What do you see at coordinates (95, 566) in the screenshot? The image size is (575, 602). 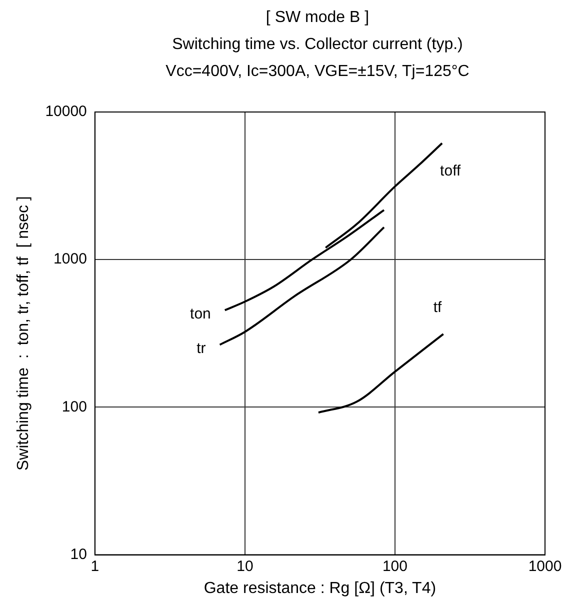 I see `x-tick-label: 1` at bounding box center [95, 566].